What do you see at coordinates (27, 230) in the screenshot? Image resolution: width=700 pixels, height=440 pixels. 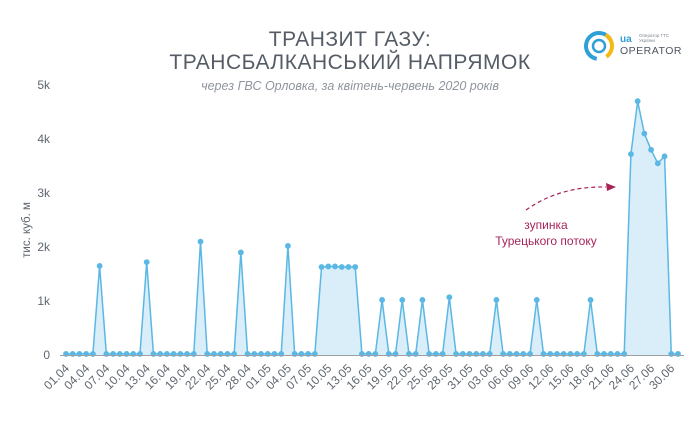 I see `y-axis-label: тис. куб. м` at bounding box center [27, 230].